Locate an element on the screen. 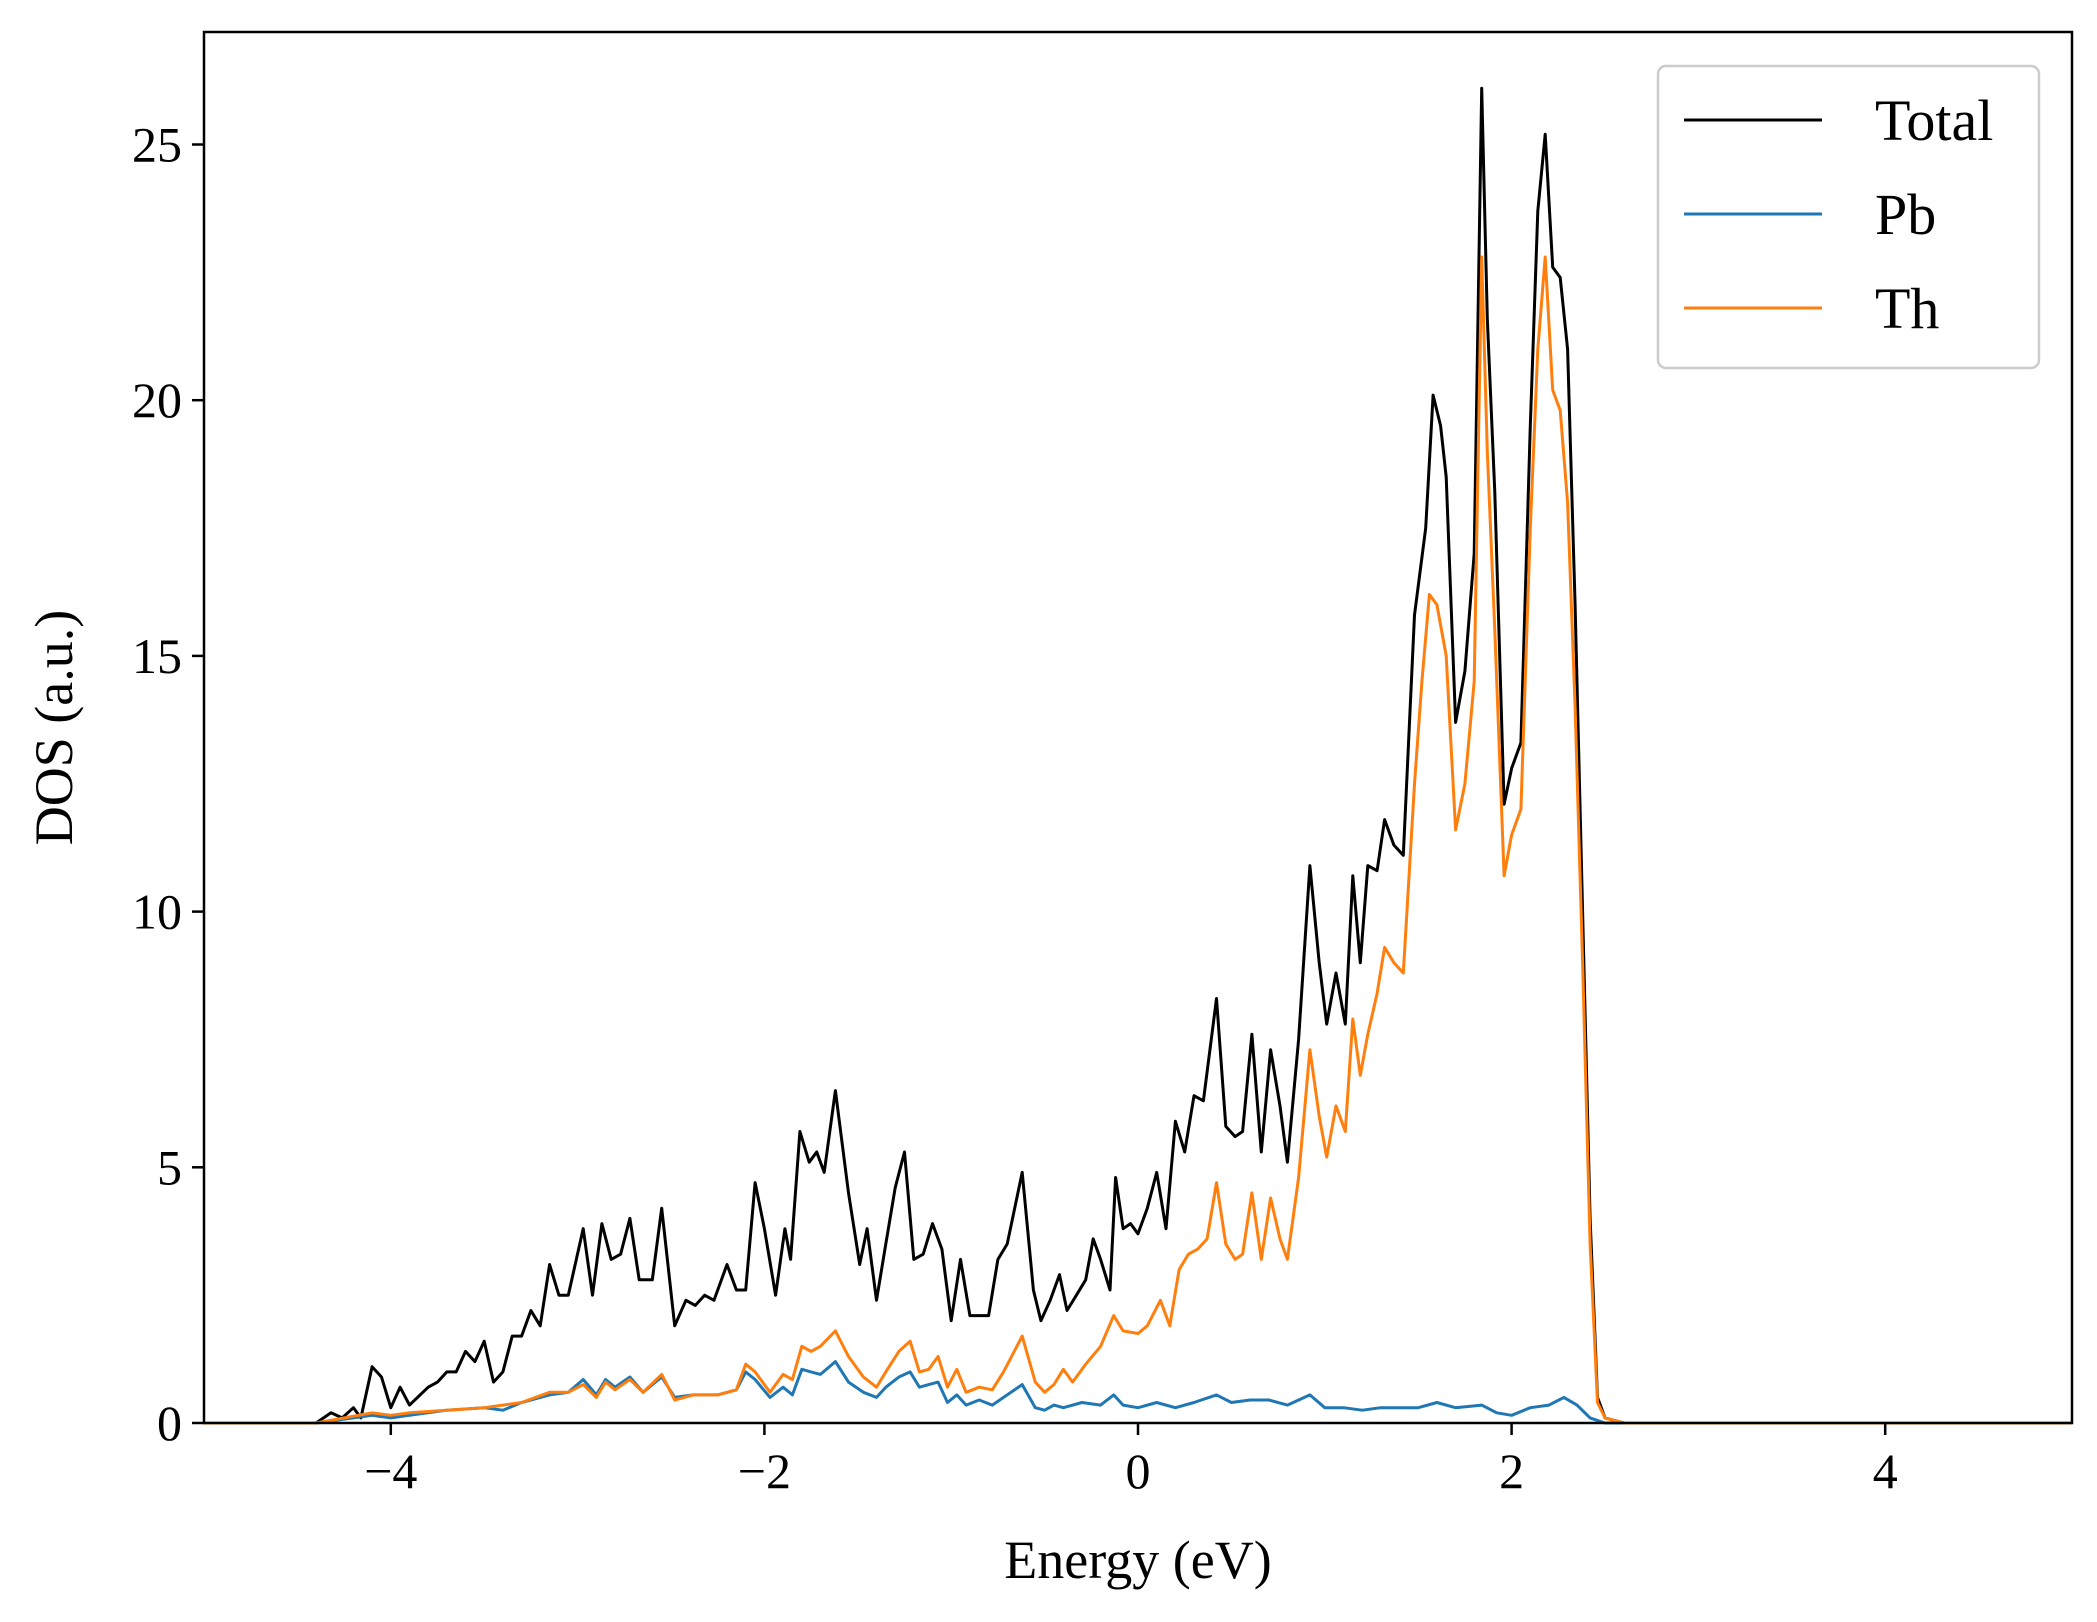 The width and height of the screenshot is (2097, 1622). y-axis-ticks: 0 5 10 15 20 25 is located at coordinates (168, 784).